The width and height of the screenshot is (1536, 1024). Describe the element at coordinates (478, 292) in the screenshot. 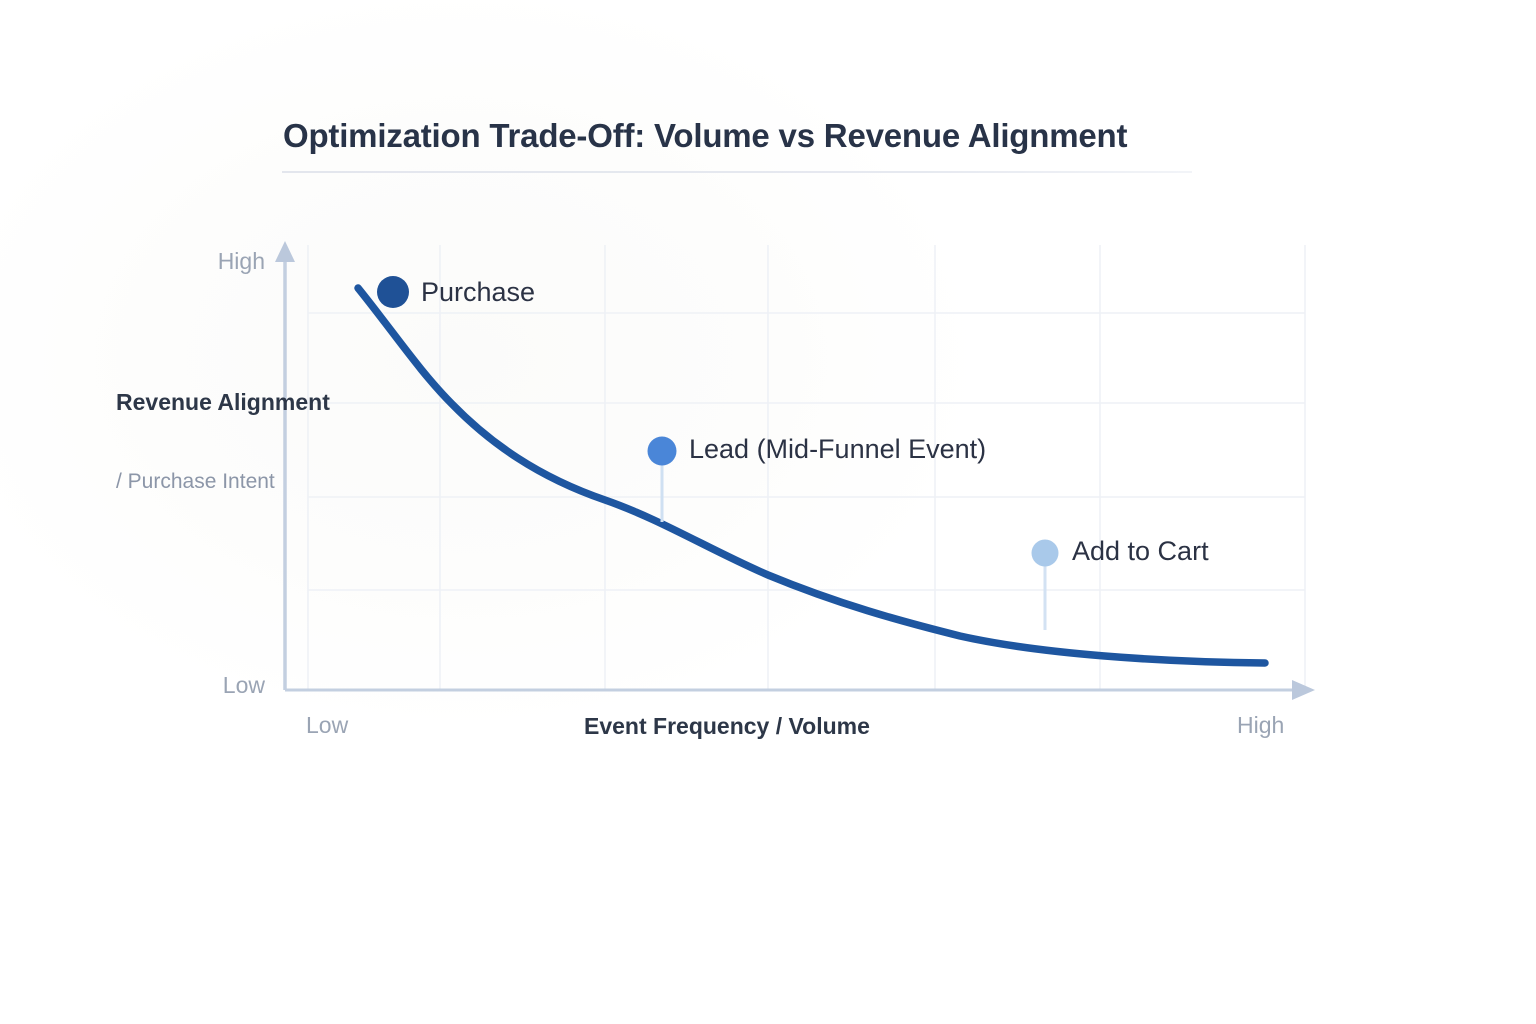

I see `label-purchase: Purchase` at that location.